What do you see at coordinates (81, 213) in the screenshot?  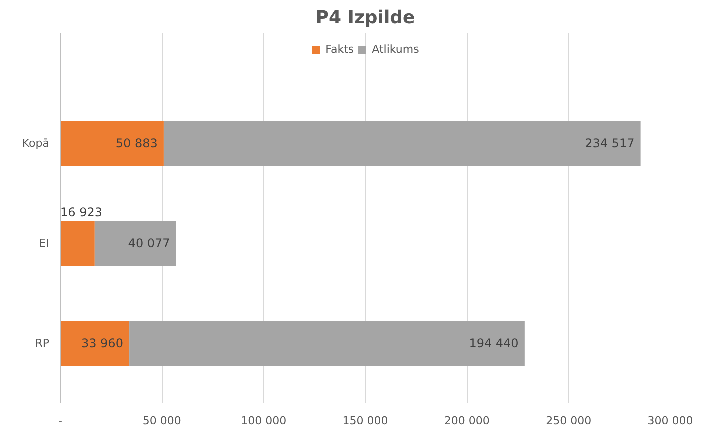 I see `data-label: 16 923` at bounding box center [81, 213].